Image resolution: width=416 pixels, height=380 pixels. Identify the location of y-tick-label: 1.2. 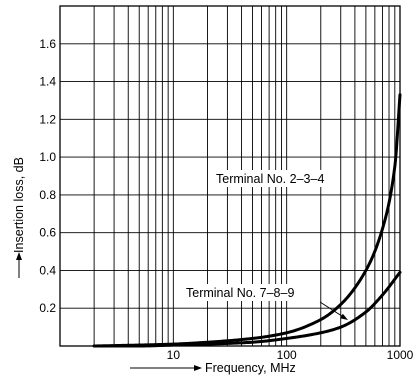
(47, 119).